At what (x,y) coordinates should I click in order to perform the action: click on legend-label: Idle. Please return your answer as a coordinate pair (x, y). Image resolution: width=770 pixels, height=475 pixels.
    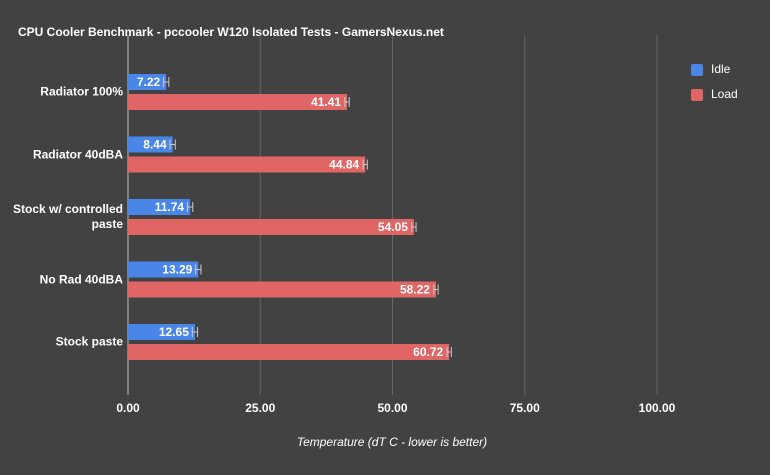
    Looking at the image, I should click on (721, 69).